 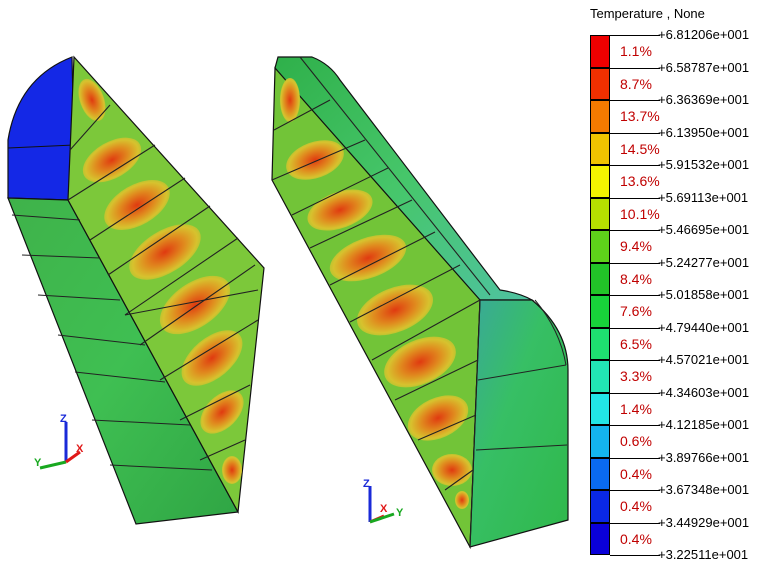 I want to click on legend-percent: 3.3%, so click(x=636, y=376).